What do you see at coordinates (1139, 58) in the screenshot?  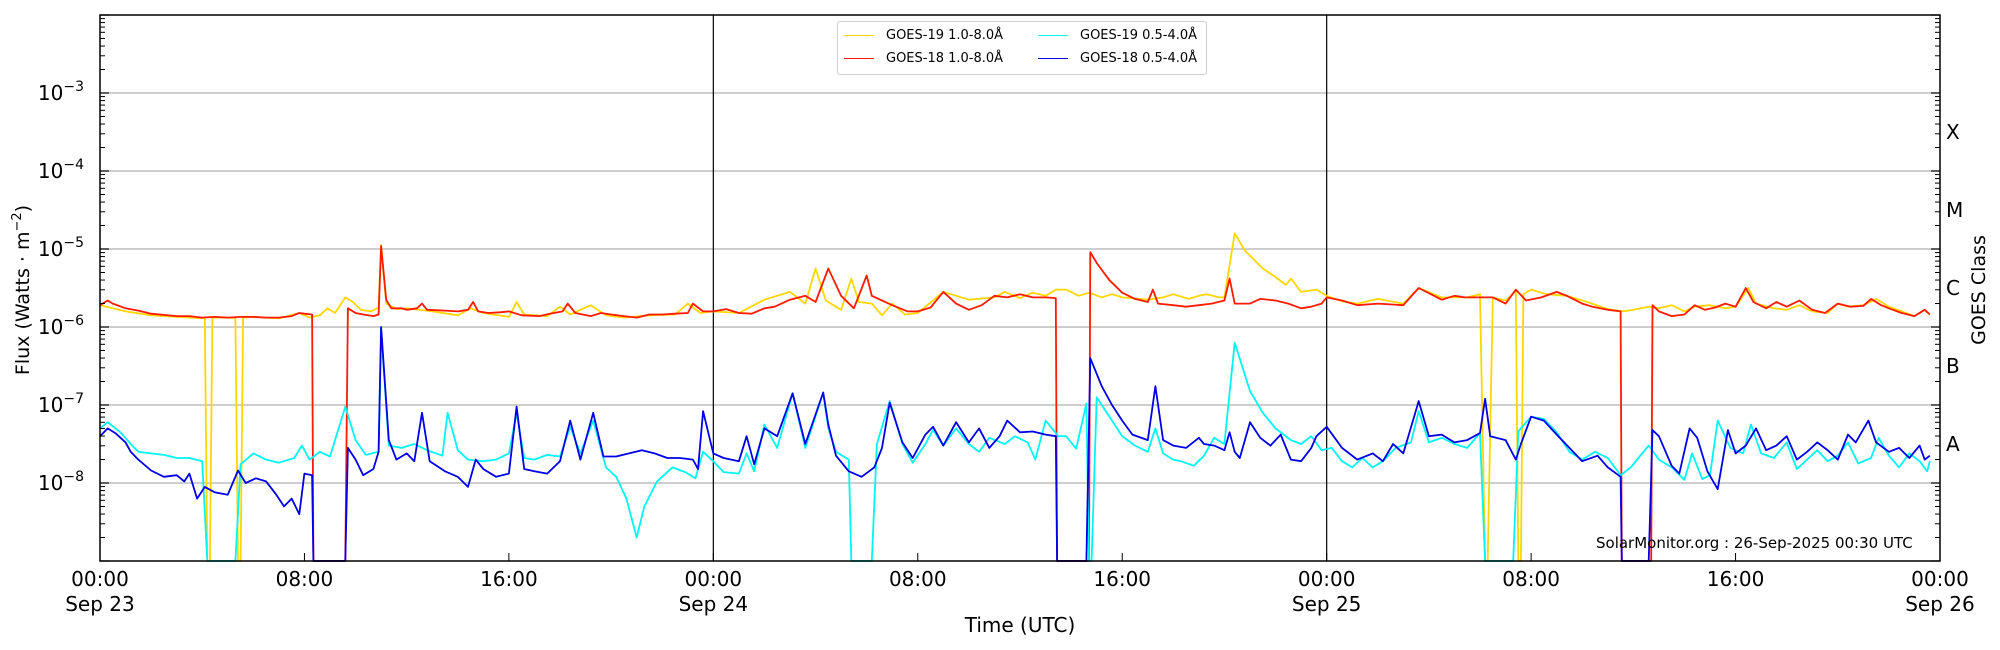 I see `legend-label: GOES-18 0.5-4.0Å` at bounding box center [1139, 58].